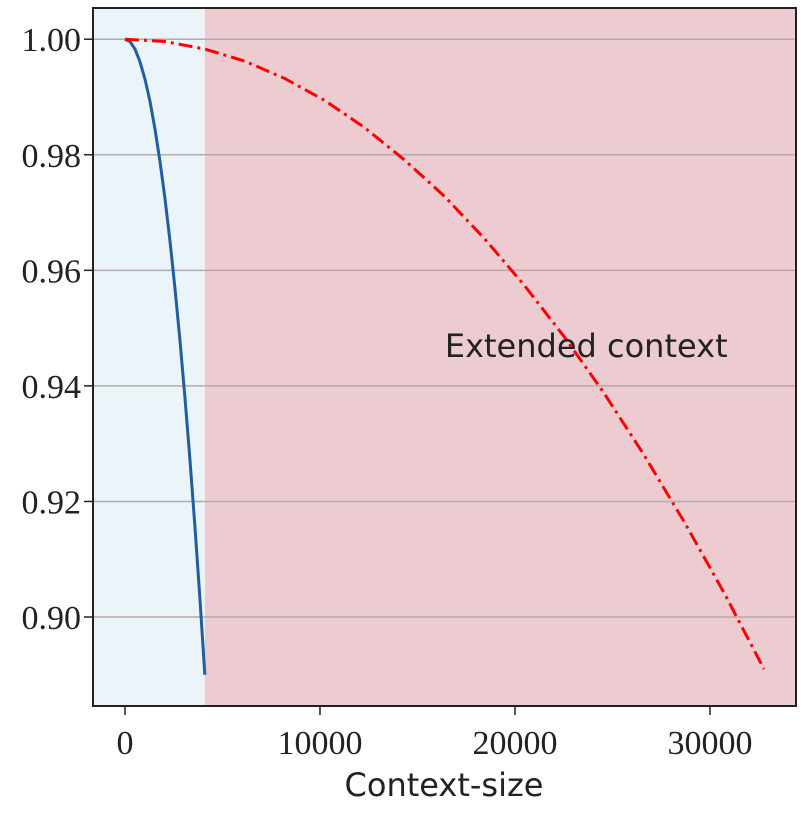 Image resolution: width=804 pixels, height=813 pixels. I want to click on x-tick-label: 30000, so click(710, 743).